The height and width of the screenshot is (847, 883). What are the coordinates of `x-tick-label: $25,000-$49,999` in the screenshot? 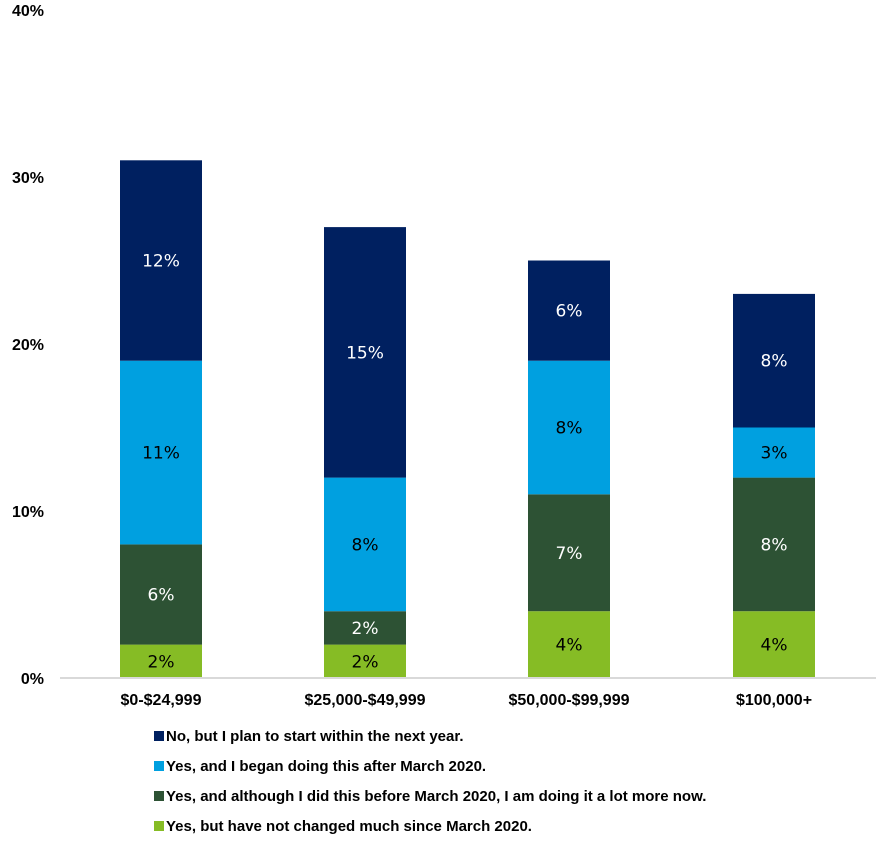 It's located at (365, 700).